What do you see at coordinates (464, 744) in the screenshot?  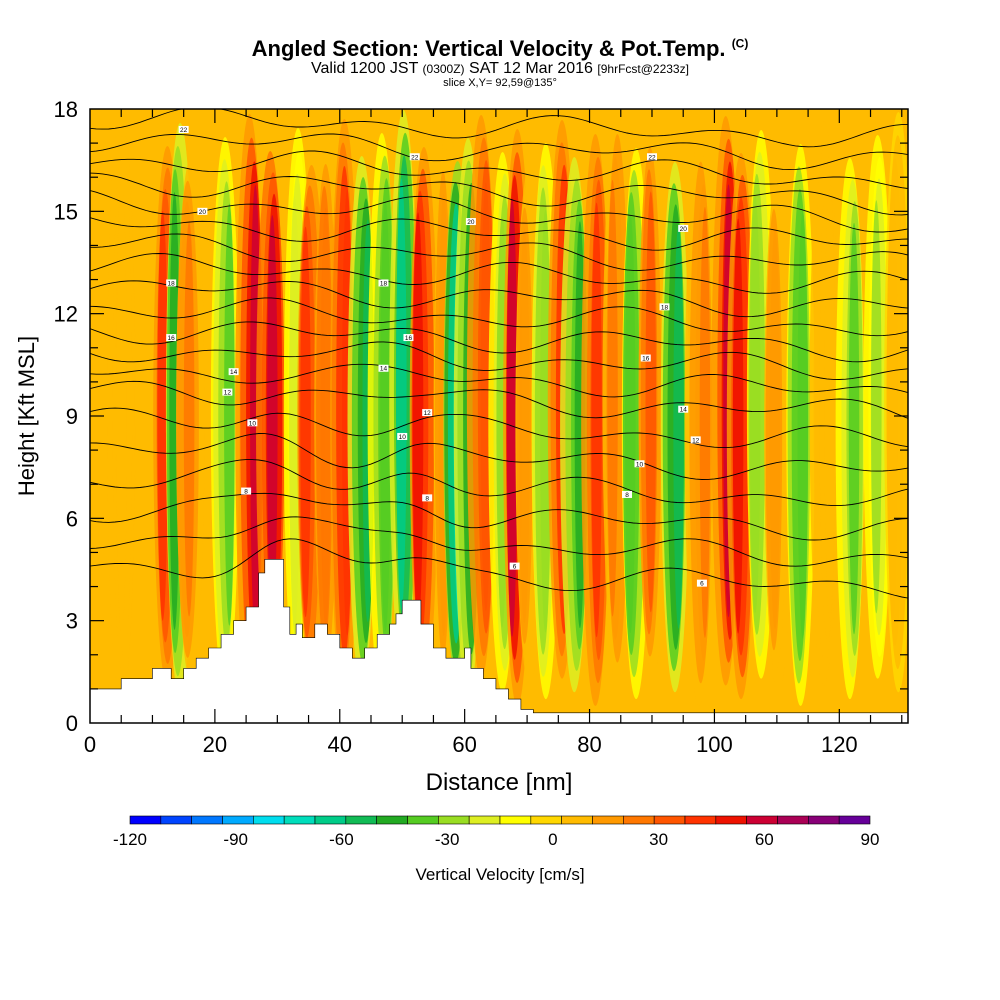 I see `x-tick-label: 60` at bounding box center [464, 744].